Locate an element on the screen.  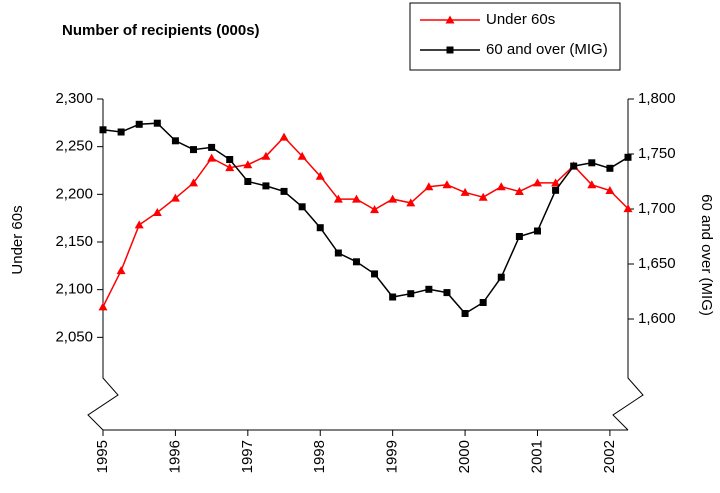
y-tick-label: 2,250 is located at coordinates (74, 146).